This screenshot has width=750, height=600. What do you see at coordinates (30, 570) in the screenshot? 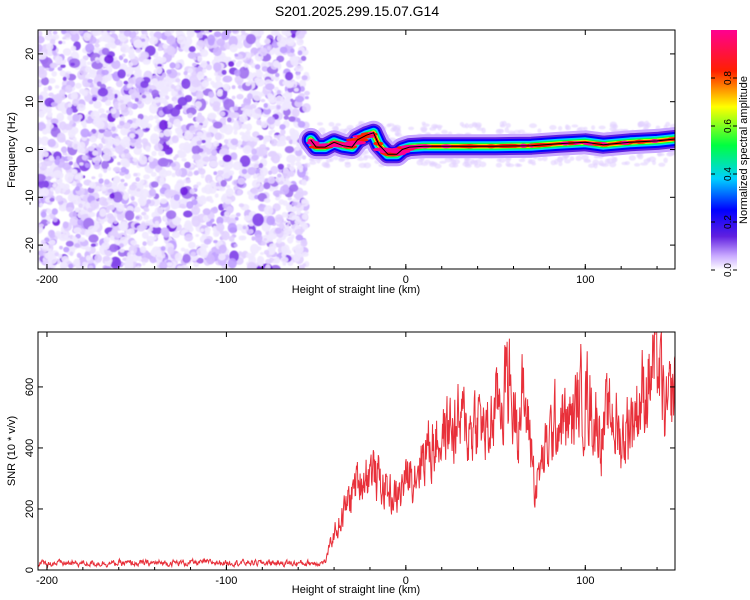
I see `snr-ytick-label: 0` at bounding box center [30, 570].